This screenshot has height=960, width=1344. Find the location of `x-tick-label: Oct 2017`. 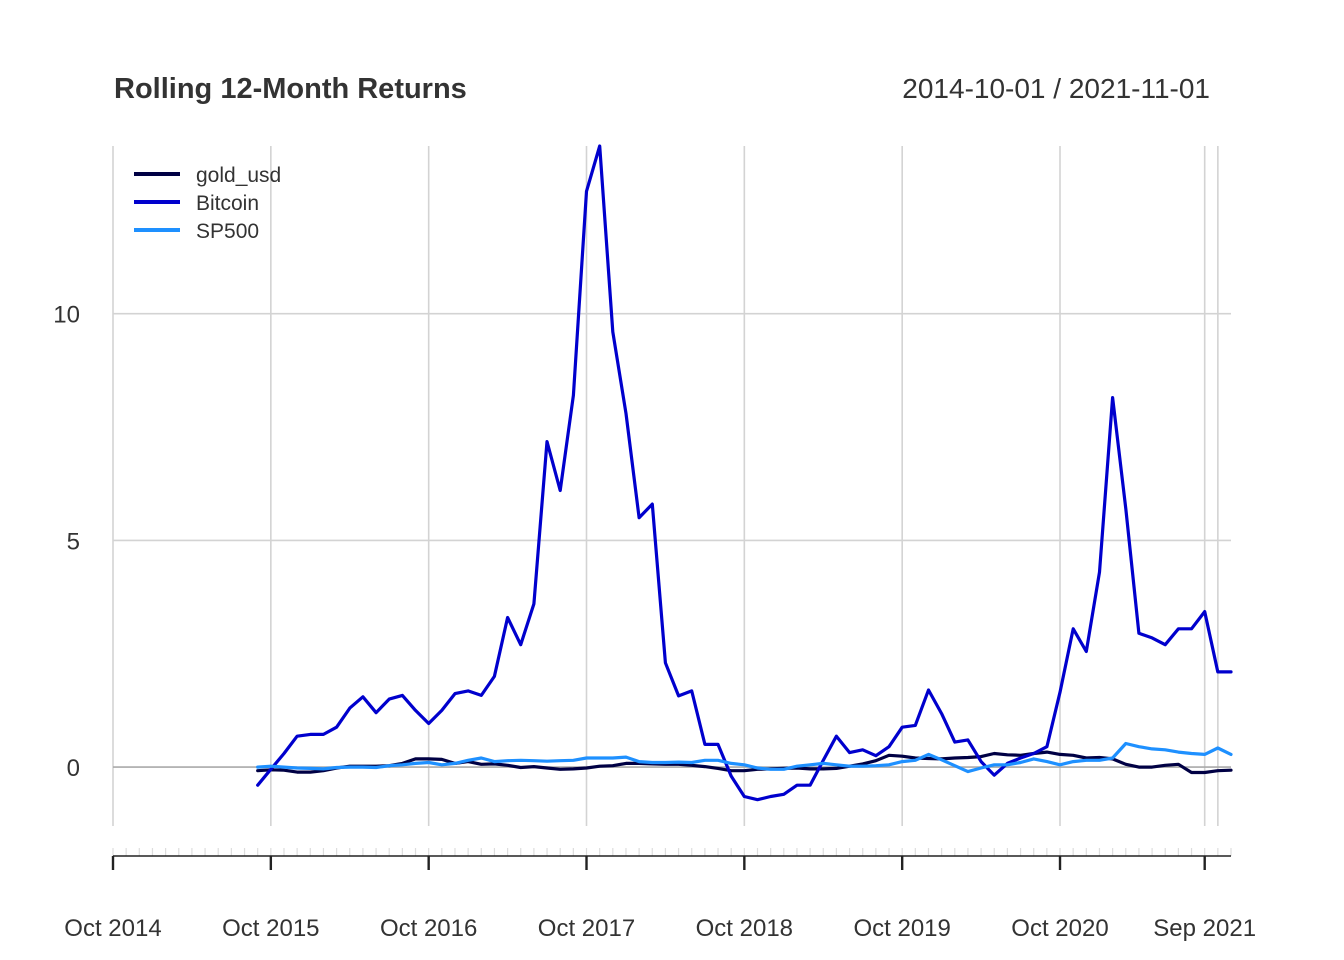

x-tick-label: Oct 2017 is located at coordinates (586, 928).